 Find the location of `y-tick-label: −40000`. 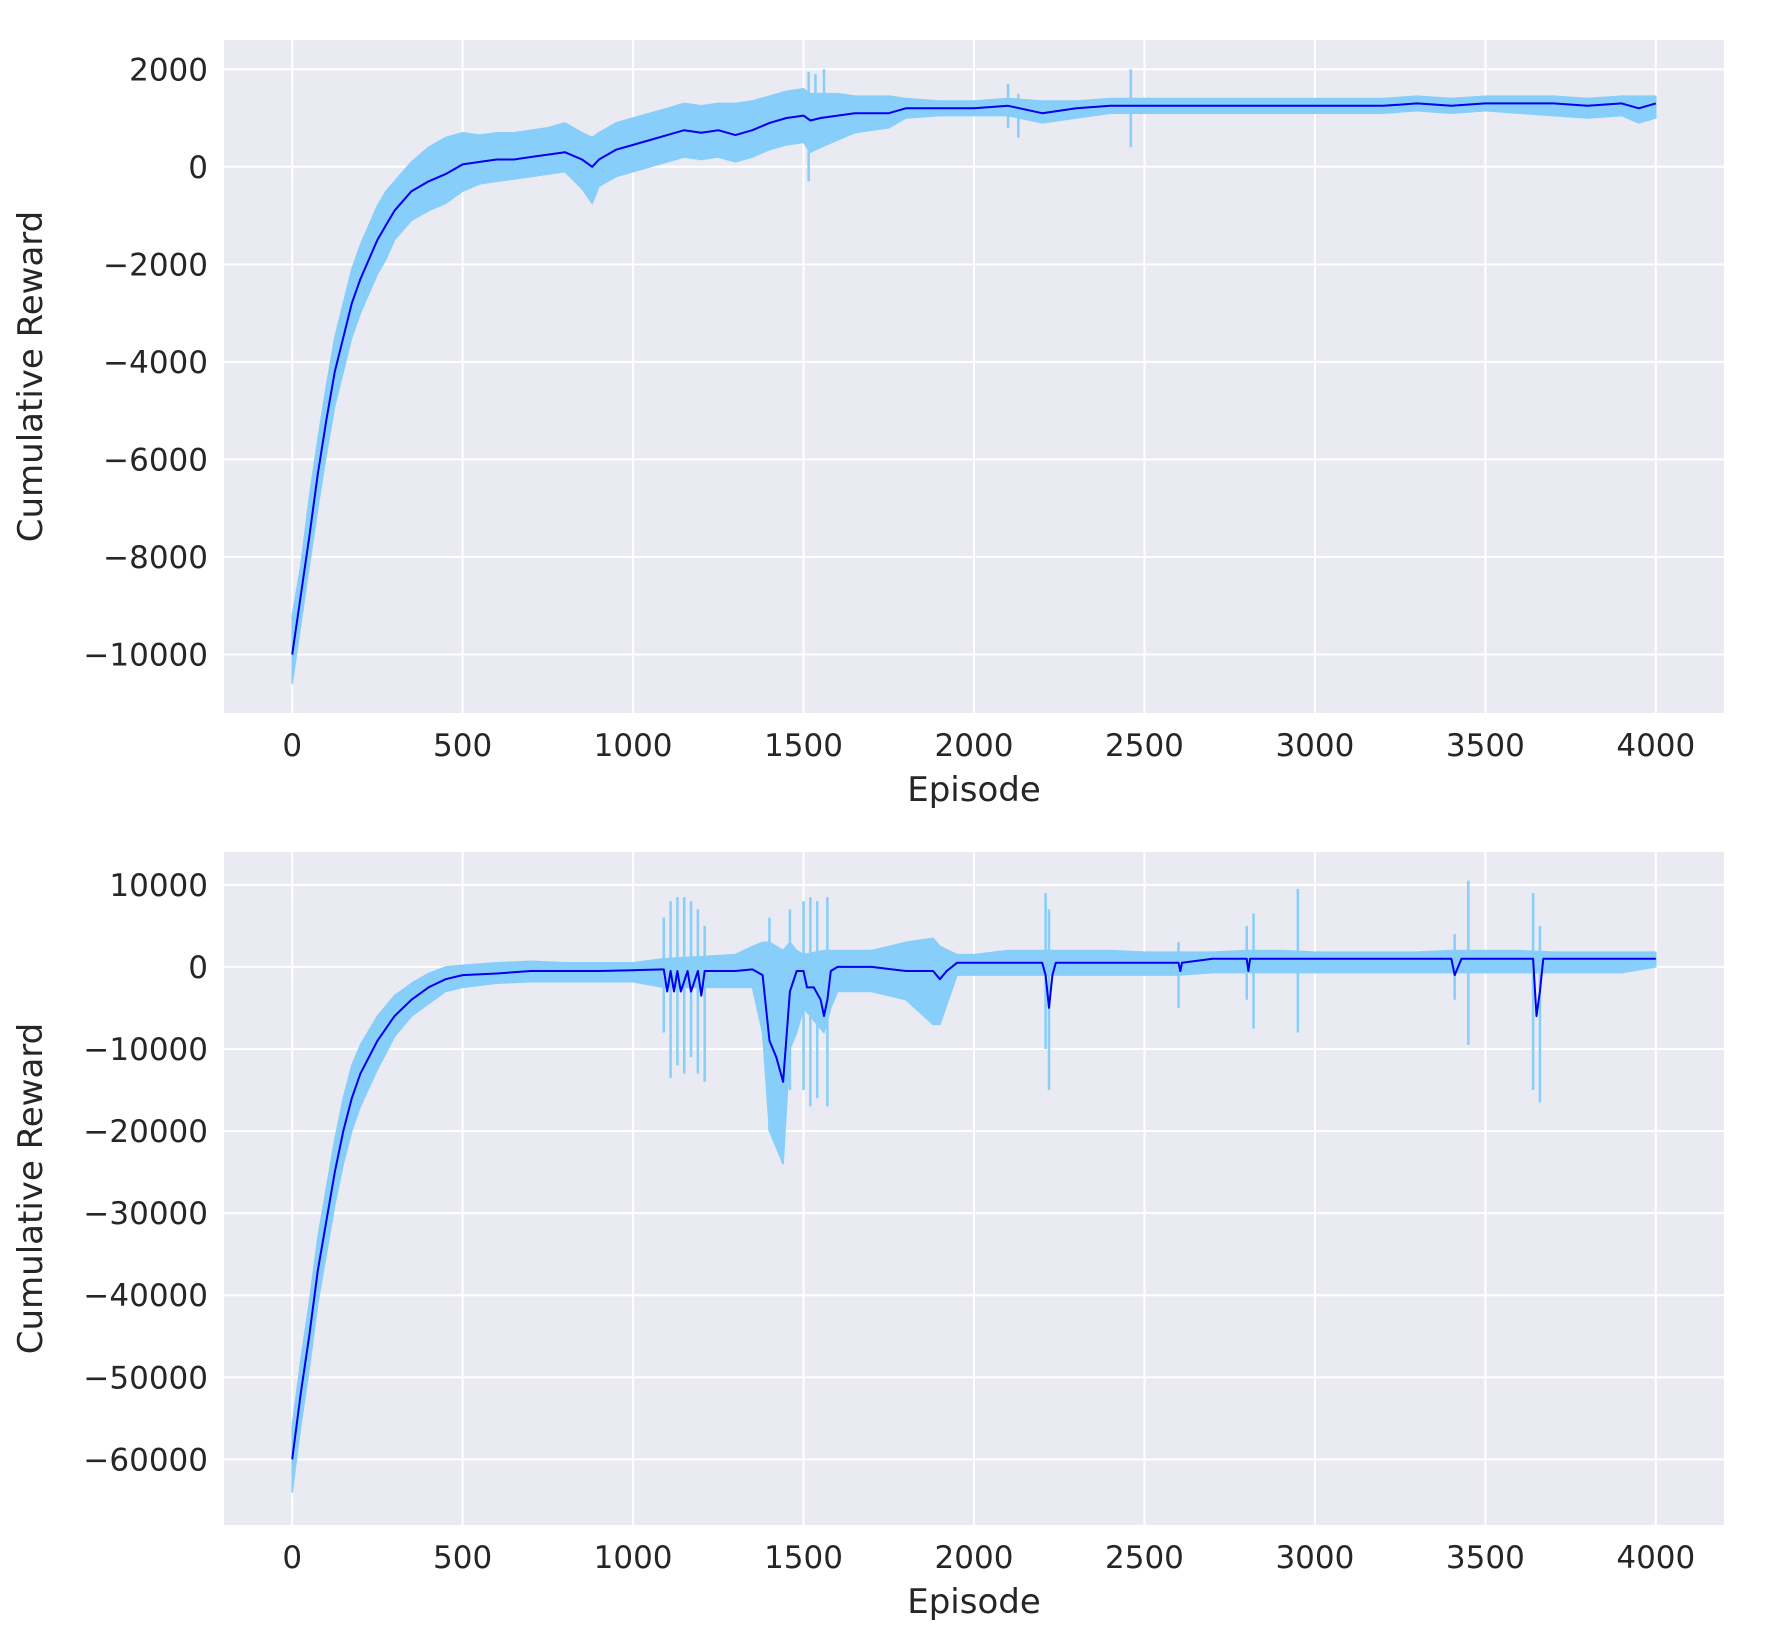

y-tick-label: −40000 is located at coordinates (145, 1296).